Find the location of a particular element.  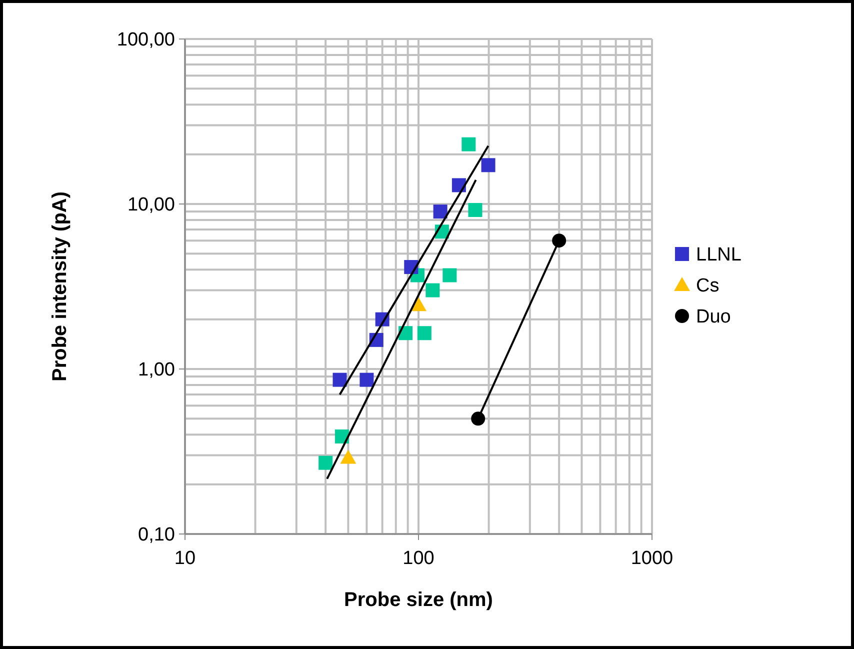

x-tick-label: 10 is located at coordinates (185, 558).